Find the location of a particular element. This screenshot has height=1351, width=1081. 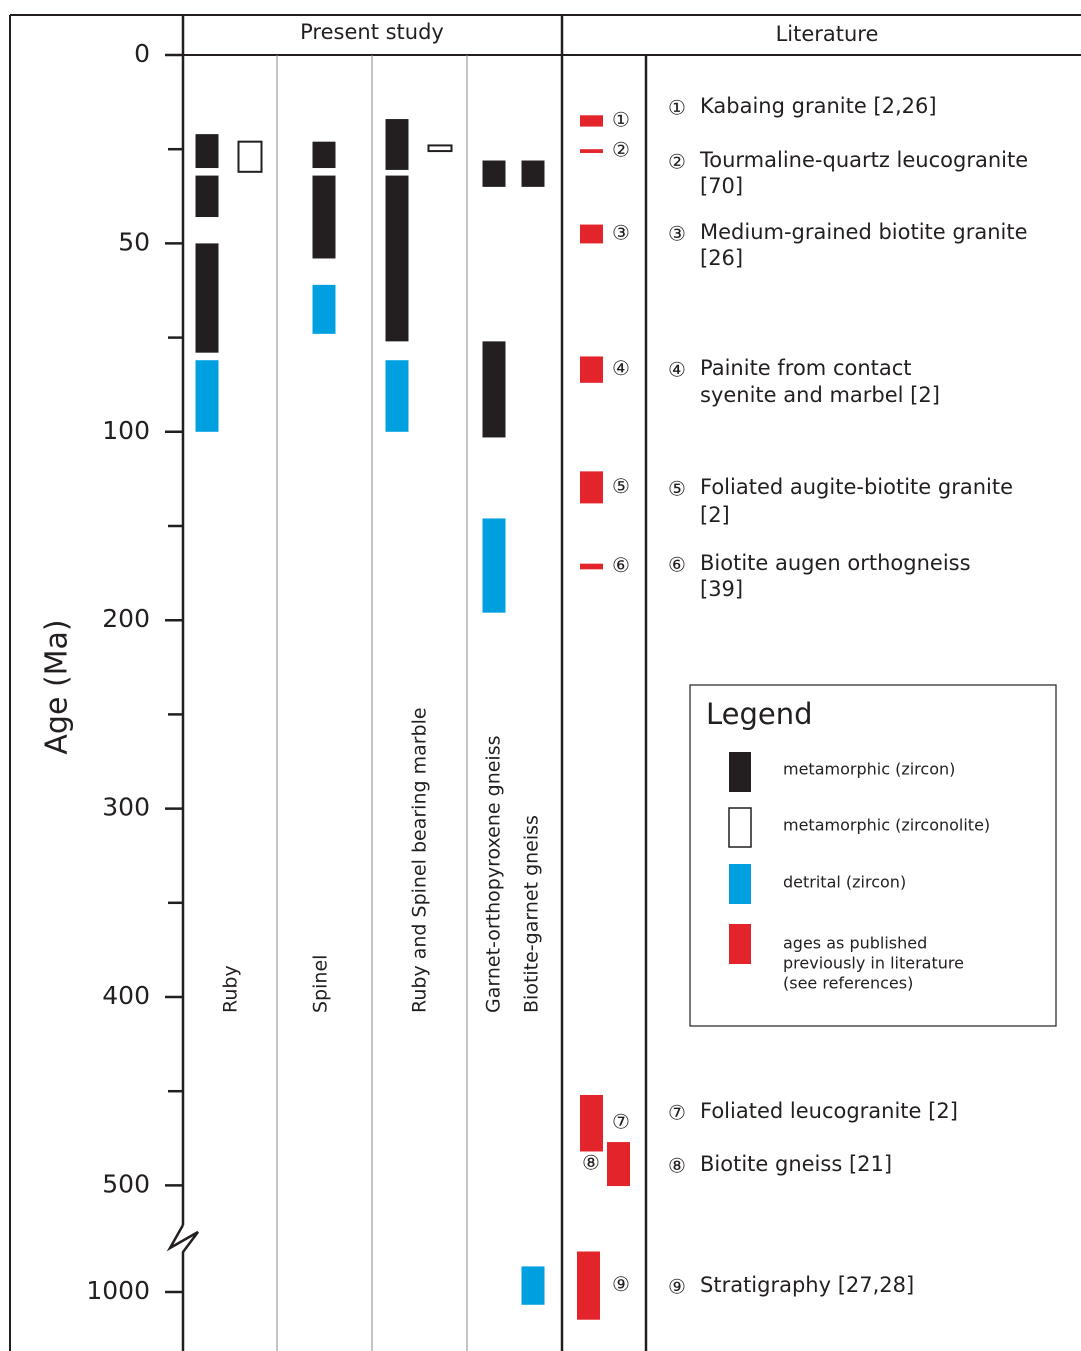

legend-label: (see references) is located at coordinates (848, 983).